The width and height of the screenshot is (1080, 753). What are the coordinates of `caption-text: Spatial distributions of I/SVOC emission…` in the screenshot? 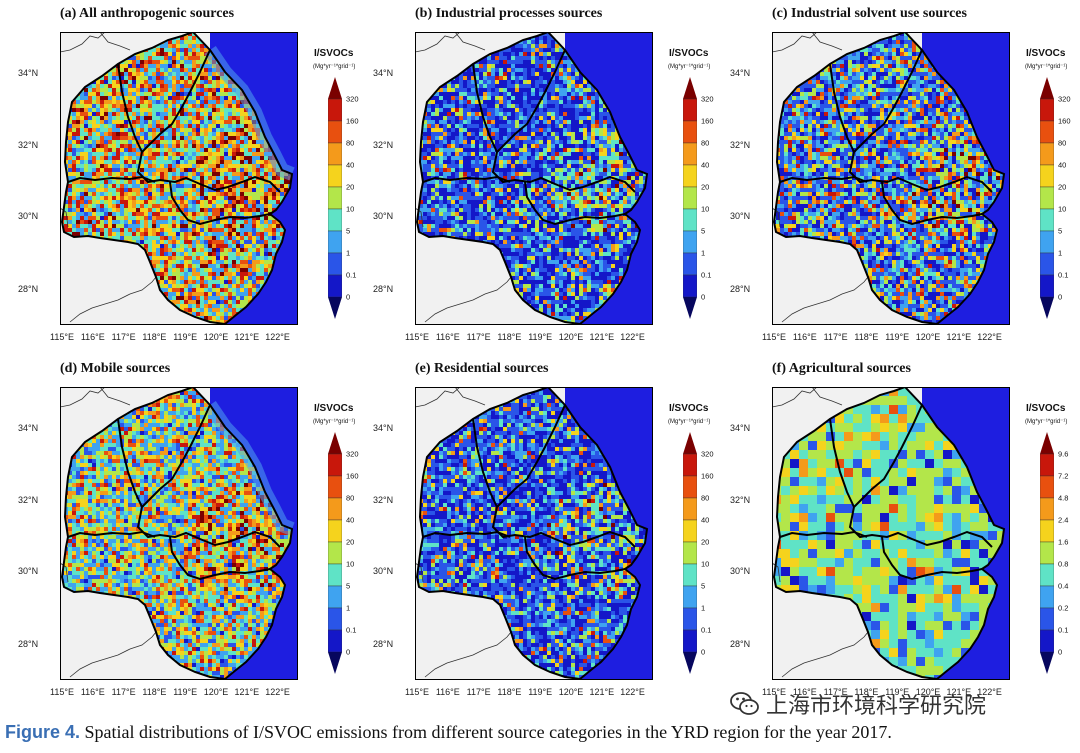 It's located at (486, 732).